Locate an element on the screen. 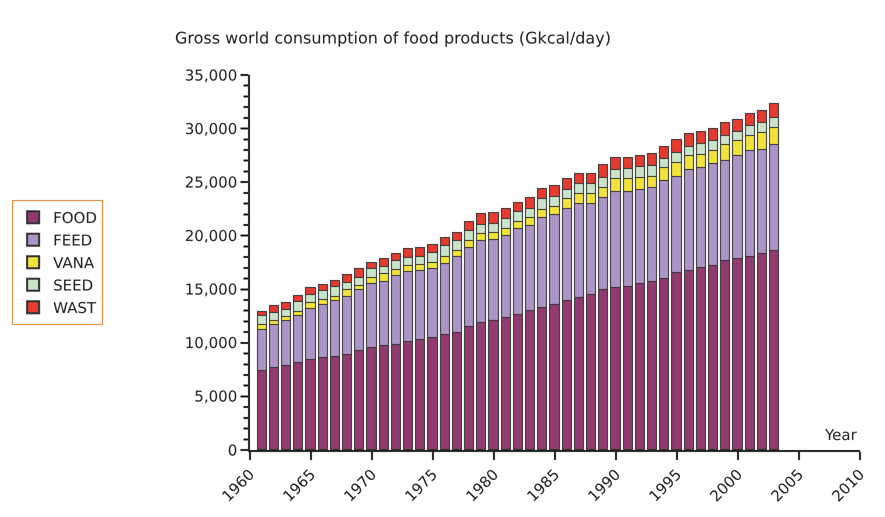 The height and width of the screenshot is (517, 885). y-tick-label: 5,000 is located at coordinates (216, 397).